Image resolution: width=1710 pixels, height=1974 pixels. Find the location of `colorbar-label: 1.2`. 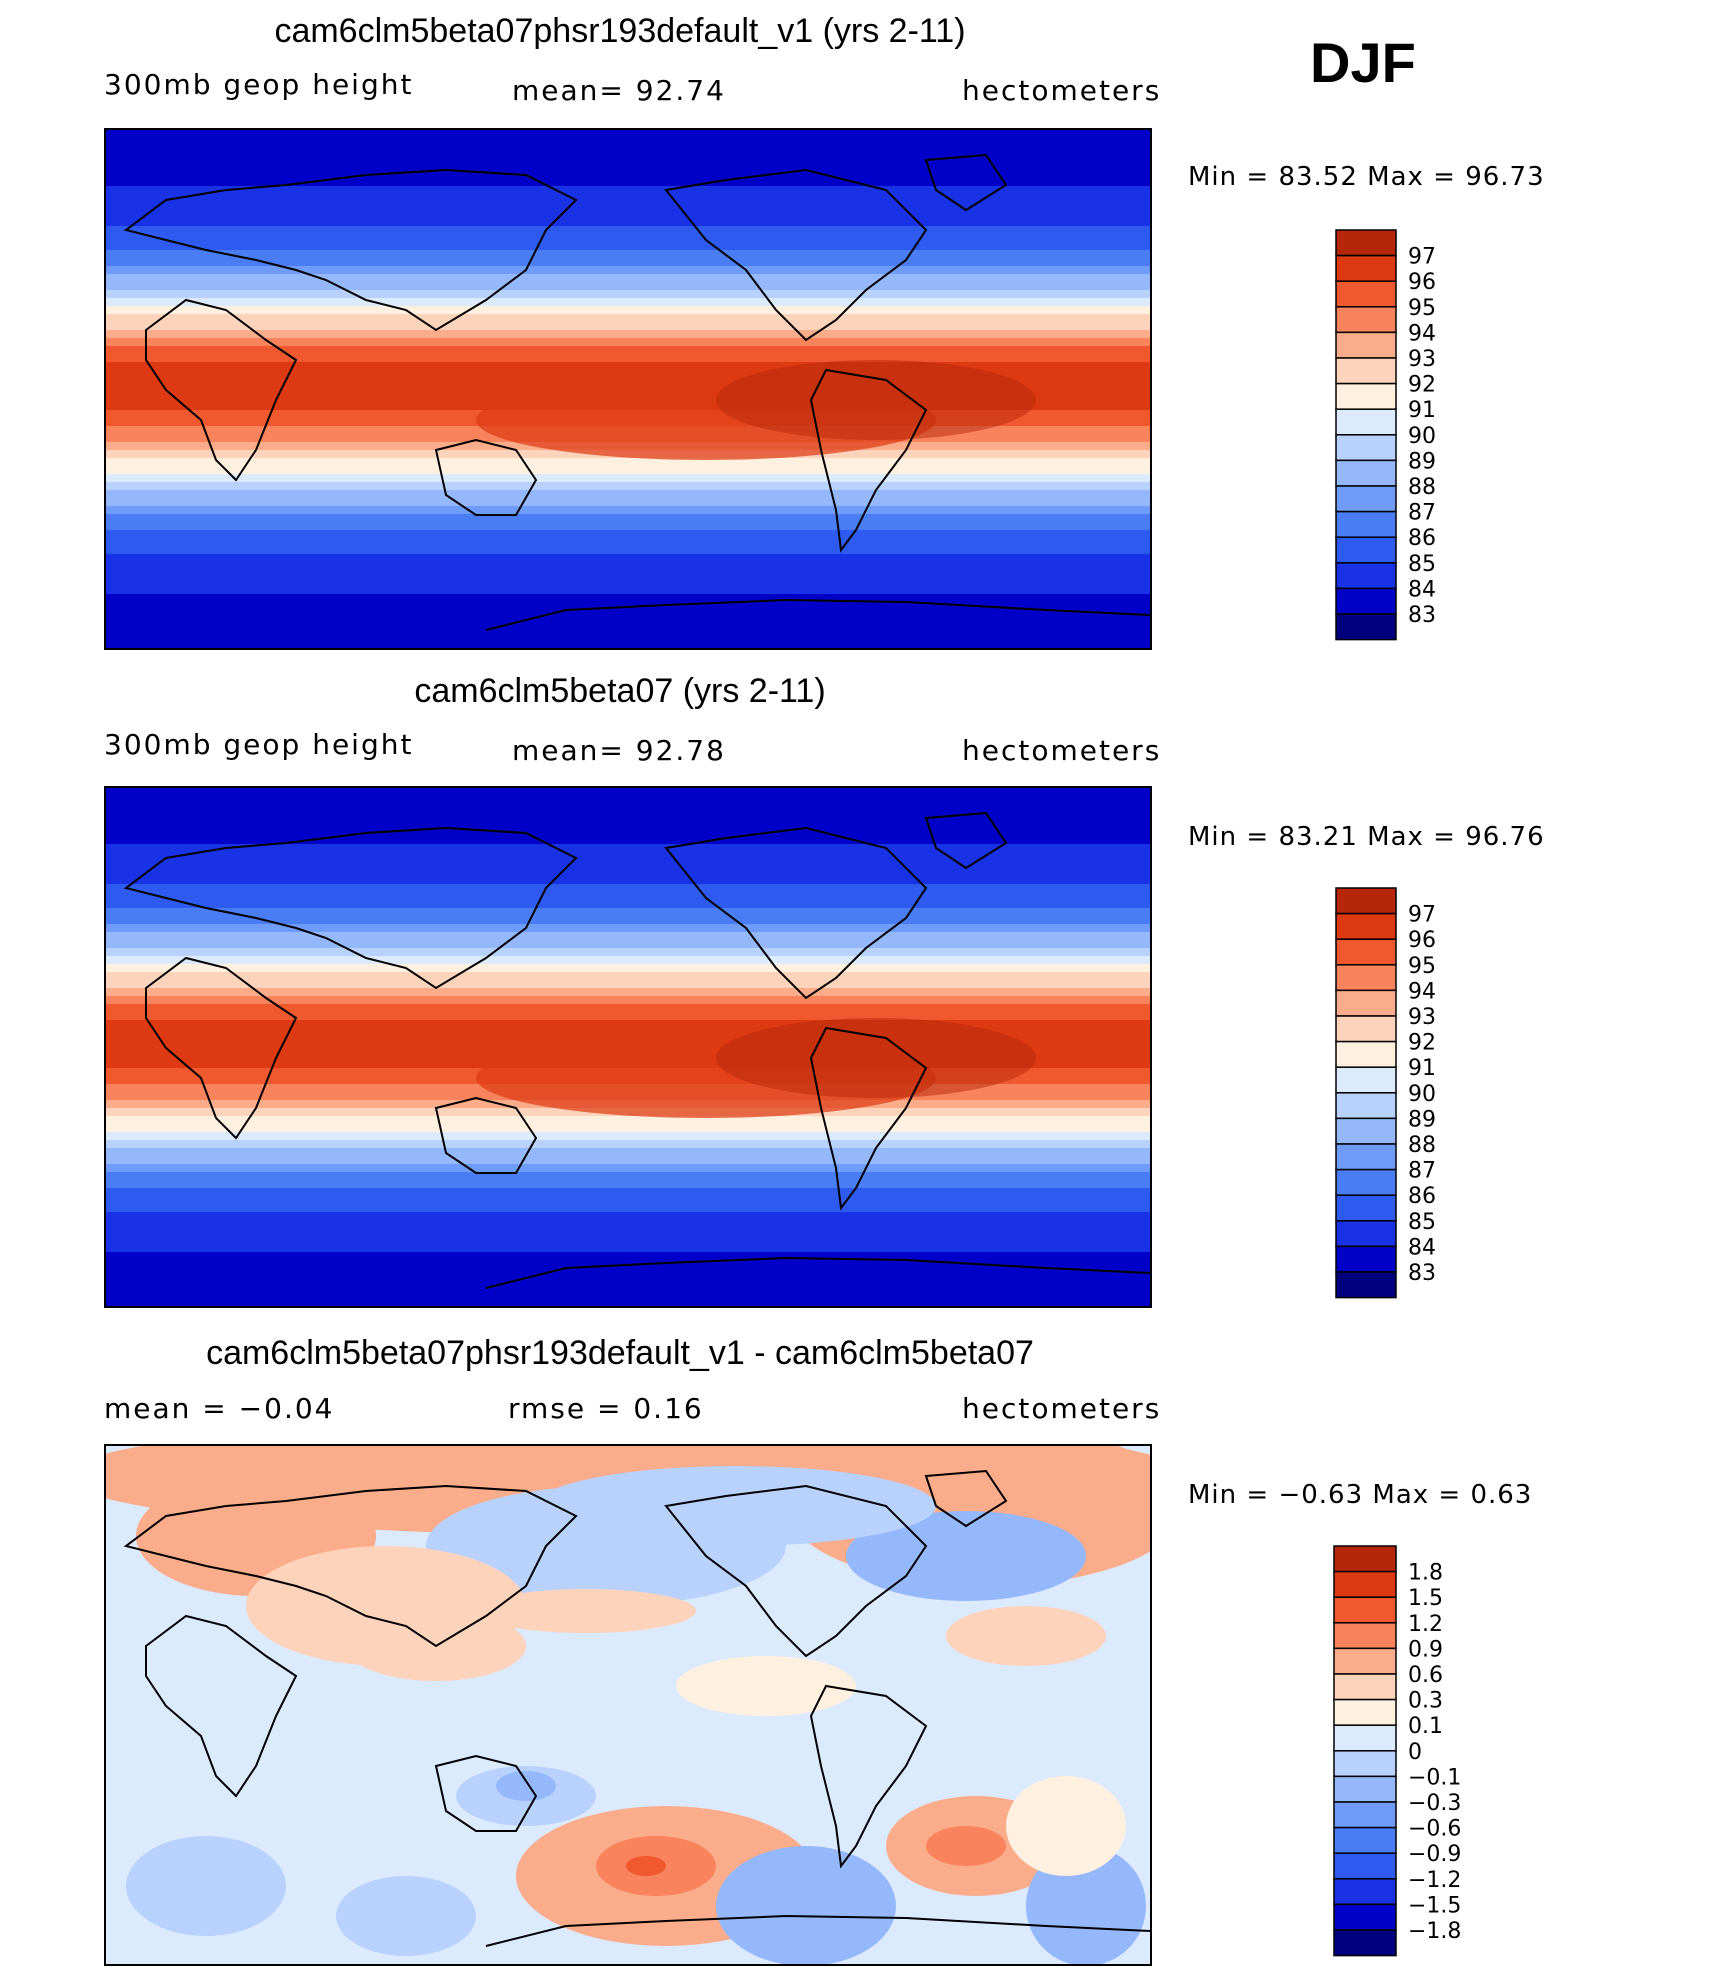

colorbar-label: 1.2 is located at coordinates (1425, 1624).